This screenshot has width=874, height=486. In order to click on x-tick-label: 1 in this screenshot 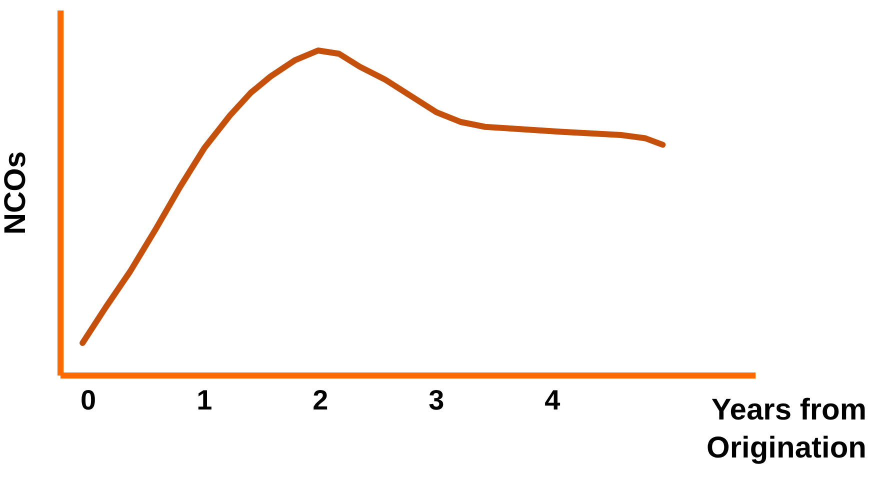, I will do `click(204, 400)`.